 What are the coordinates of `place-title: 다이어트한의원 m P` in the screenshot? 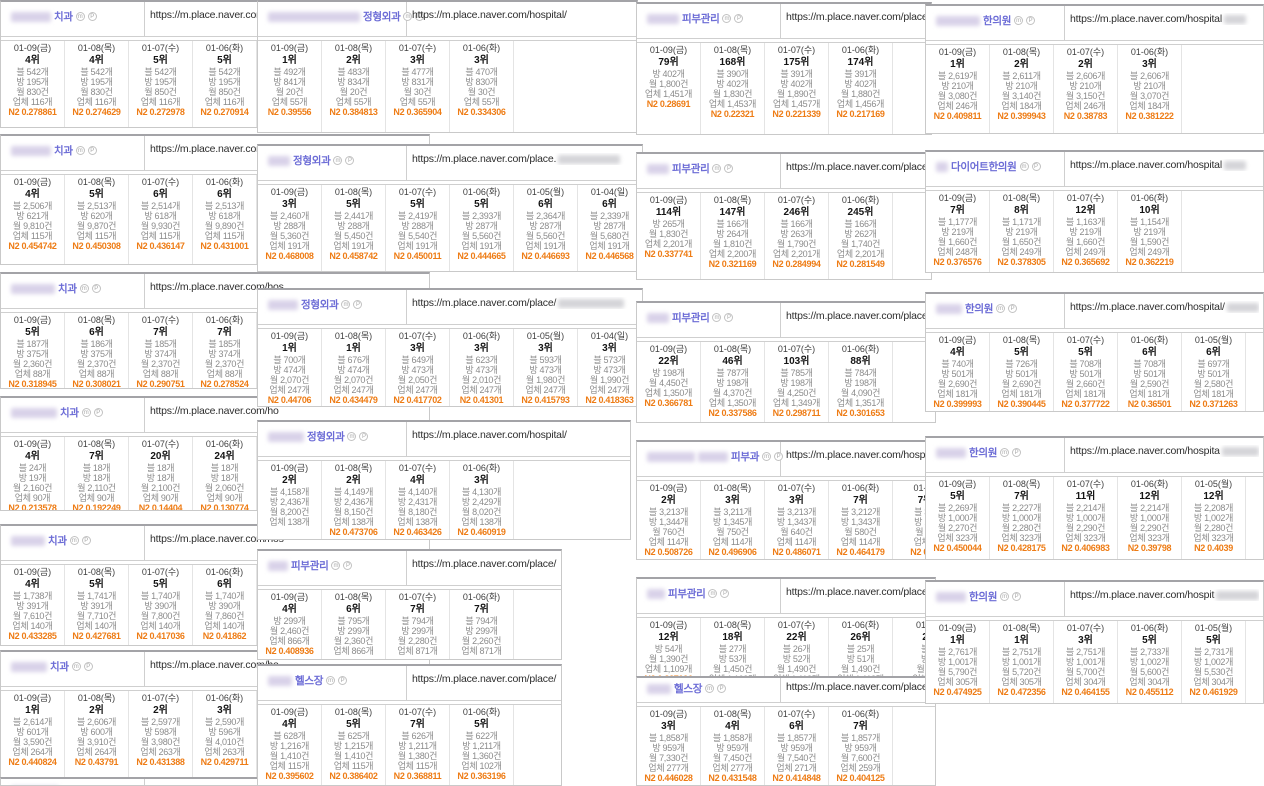 It's located at (988, 166).